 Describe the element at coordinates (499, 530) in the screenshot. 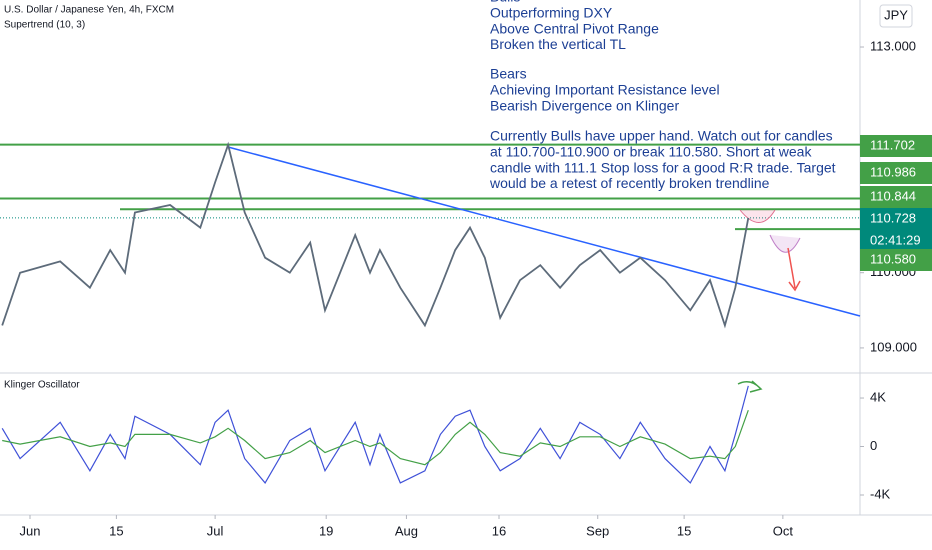

I see `x-tick-label: 16` at that location.